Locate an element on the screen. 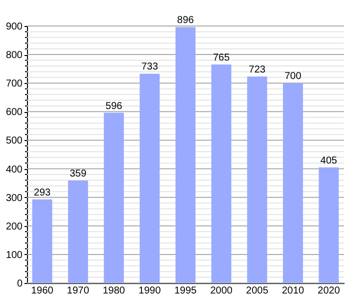 The height and width of the screenshot is (300, 360). x-tick-label: 2000 is located at coordinates (221, 291).